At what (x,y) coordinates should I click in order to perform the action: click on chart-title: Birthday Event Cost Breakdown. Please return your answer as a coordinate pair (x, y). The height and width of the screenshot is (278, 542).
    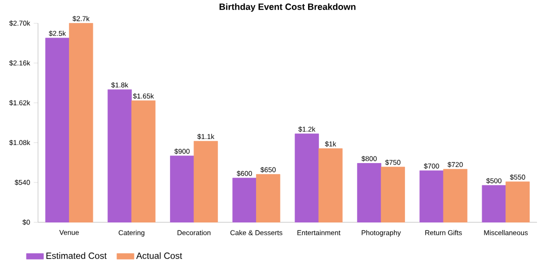
    Looking at the image, I should click on (288, 7).